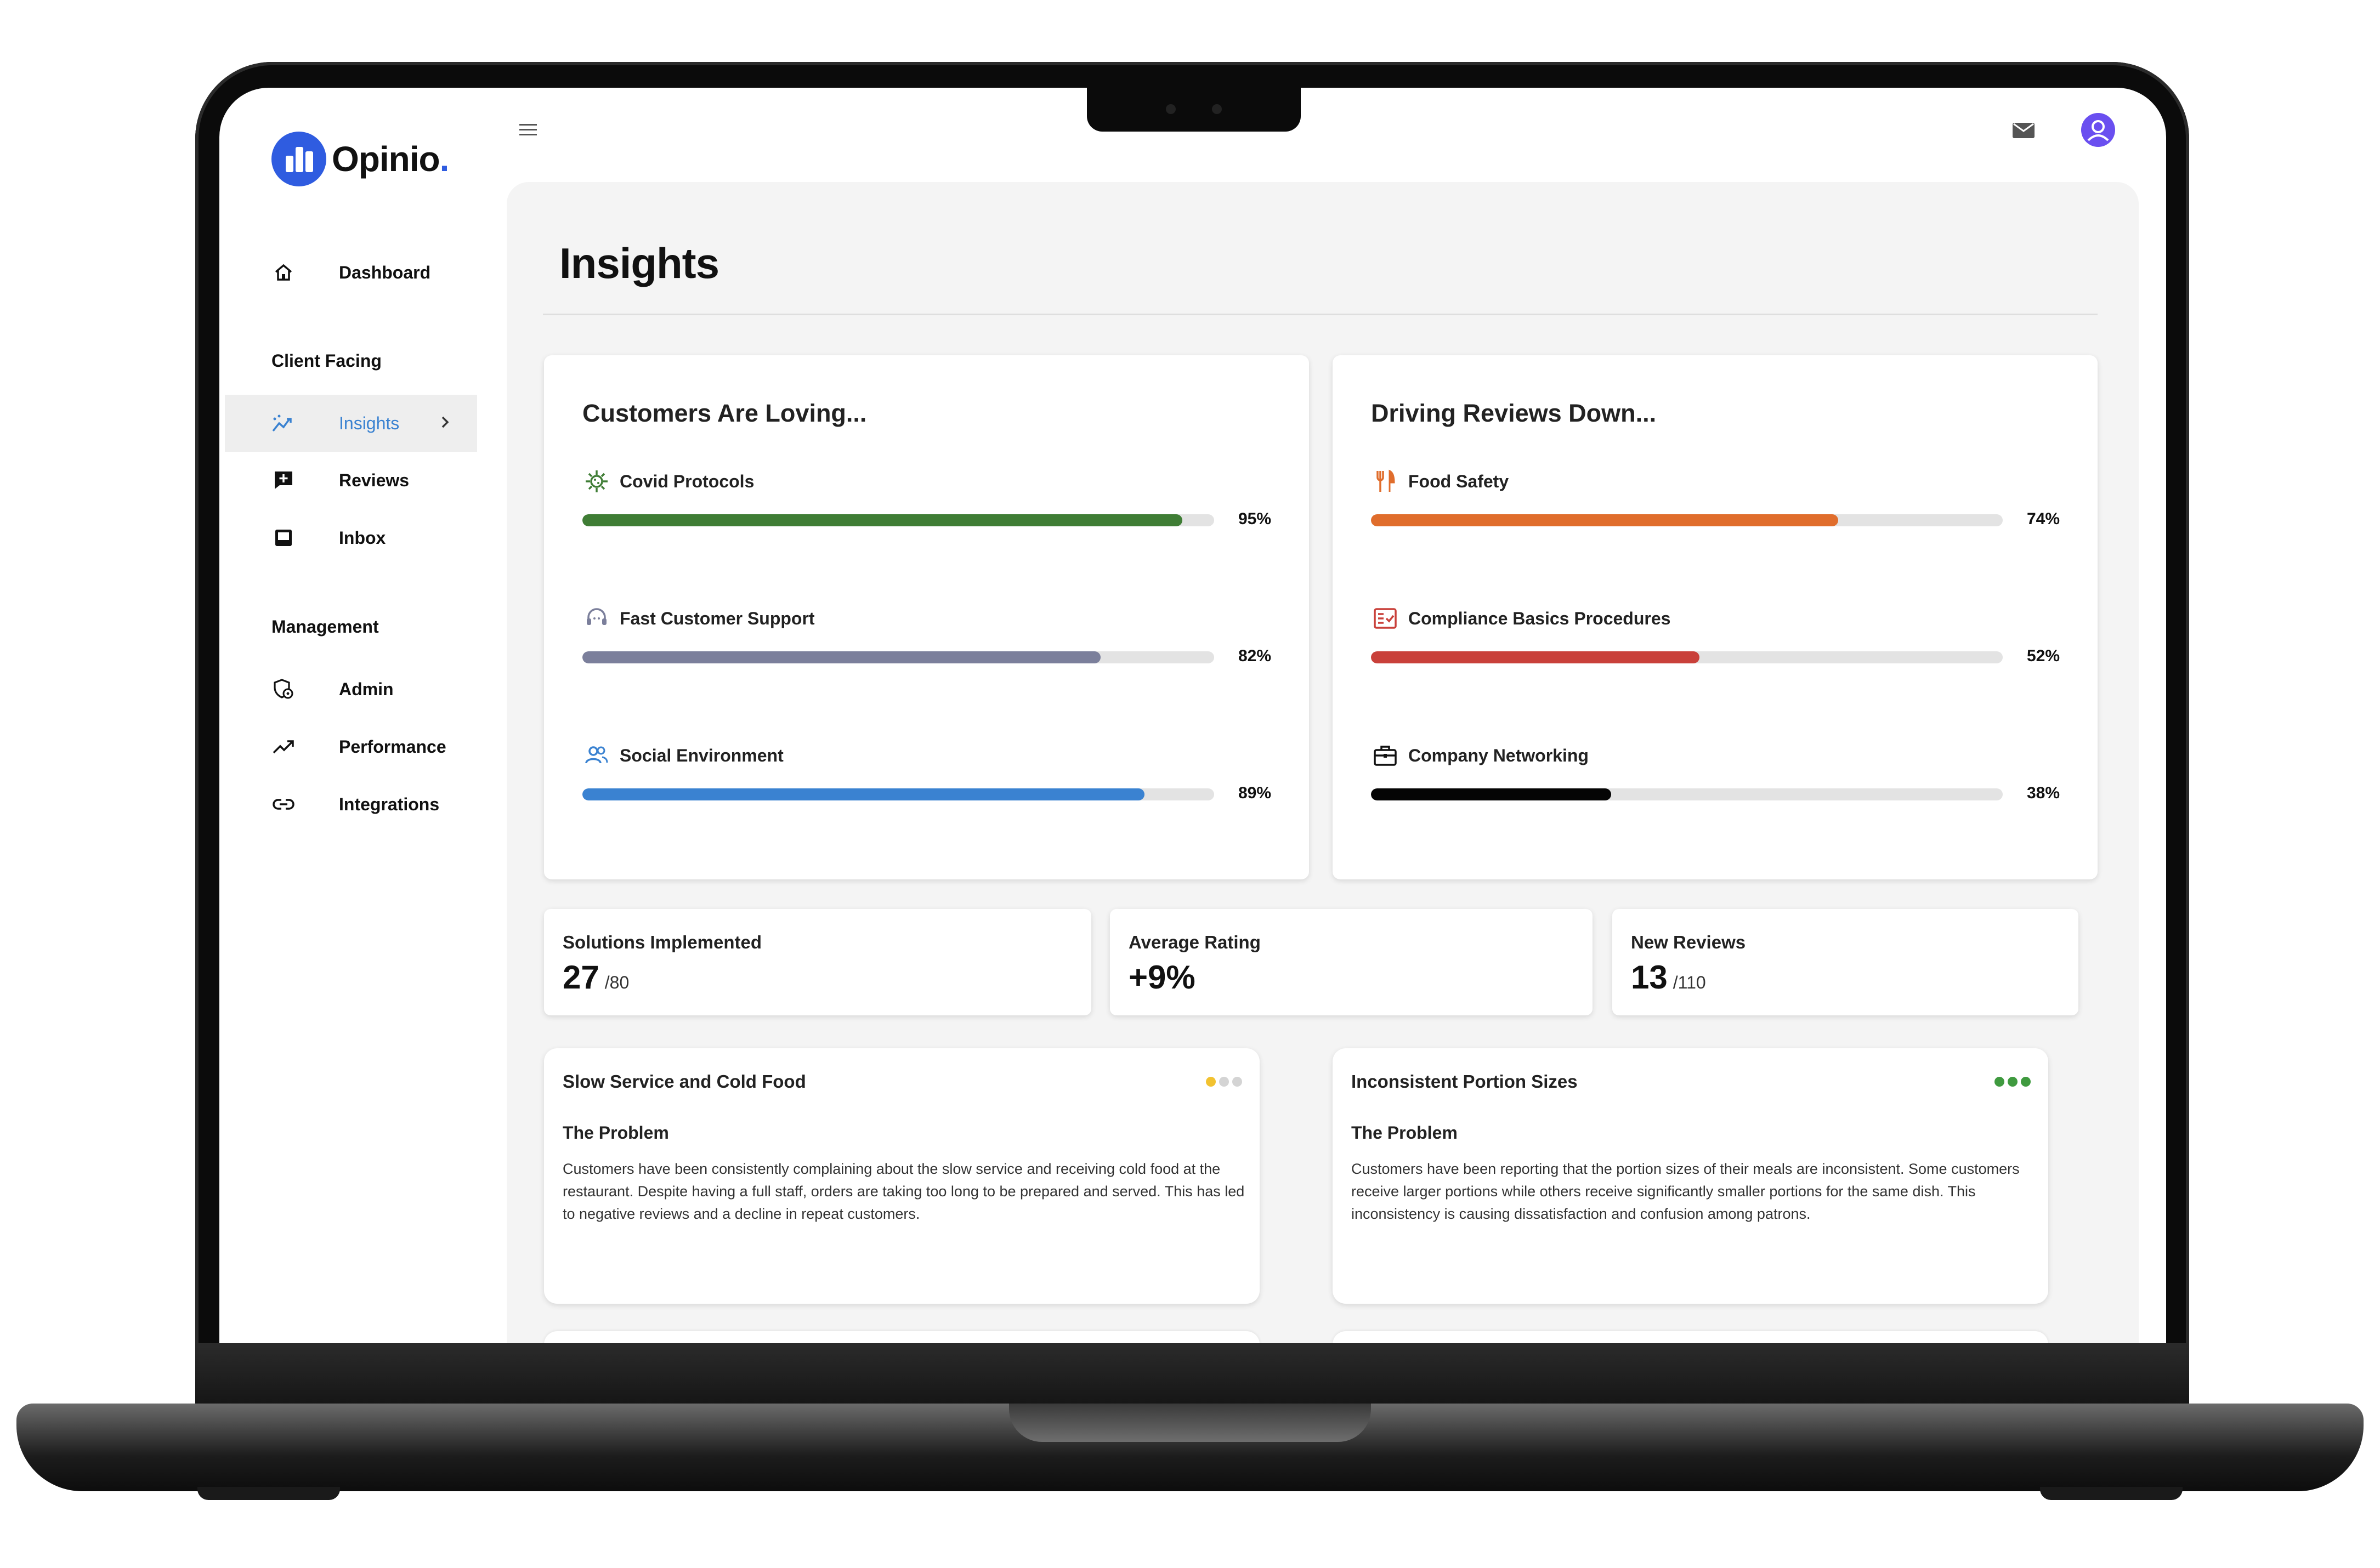  What do you see at coordinates (1351, 962) in the screenshot?
I see `stat-card-rating: Average Rating +9%` at bounding box center [1351, 962].